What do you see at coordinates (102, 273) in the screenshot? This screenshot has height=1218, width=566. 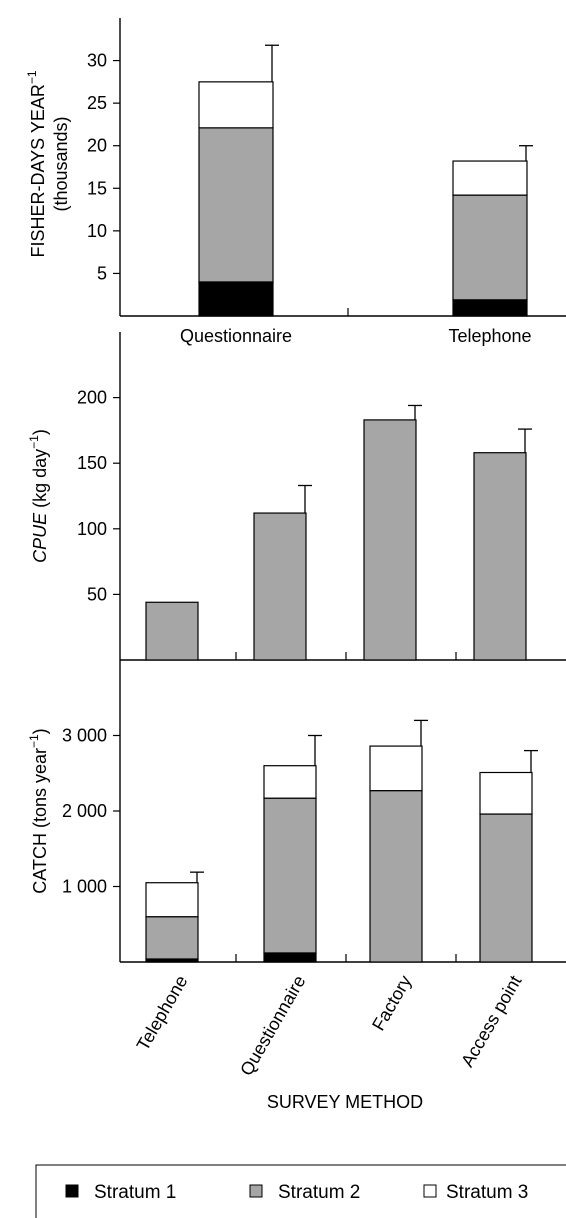 I see `fisher-days-y-tick-label: 5` at bounding box center [102, 273].